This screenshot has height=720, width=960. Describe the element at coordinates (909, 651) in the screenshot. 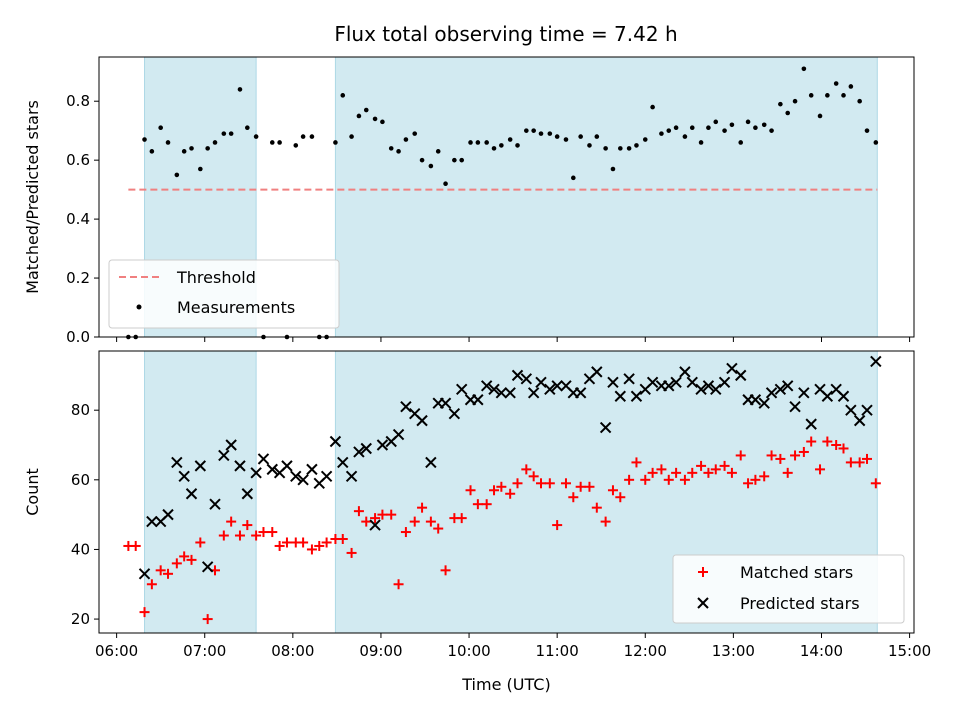

I see `x-tick-label: 15:00` at that location.